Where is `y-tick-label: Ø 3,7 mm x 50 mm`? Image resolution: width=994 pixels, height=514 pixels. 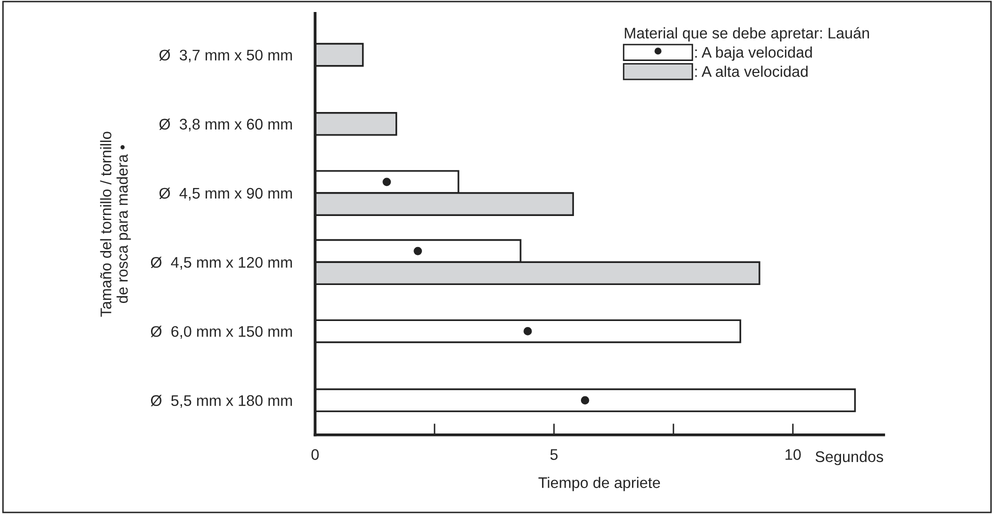 y-tick-label: Ø 3,7 mm x 50 mm is located at coordinates (225, 55).